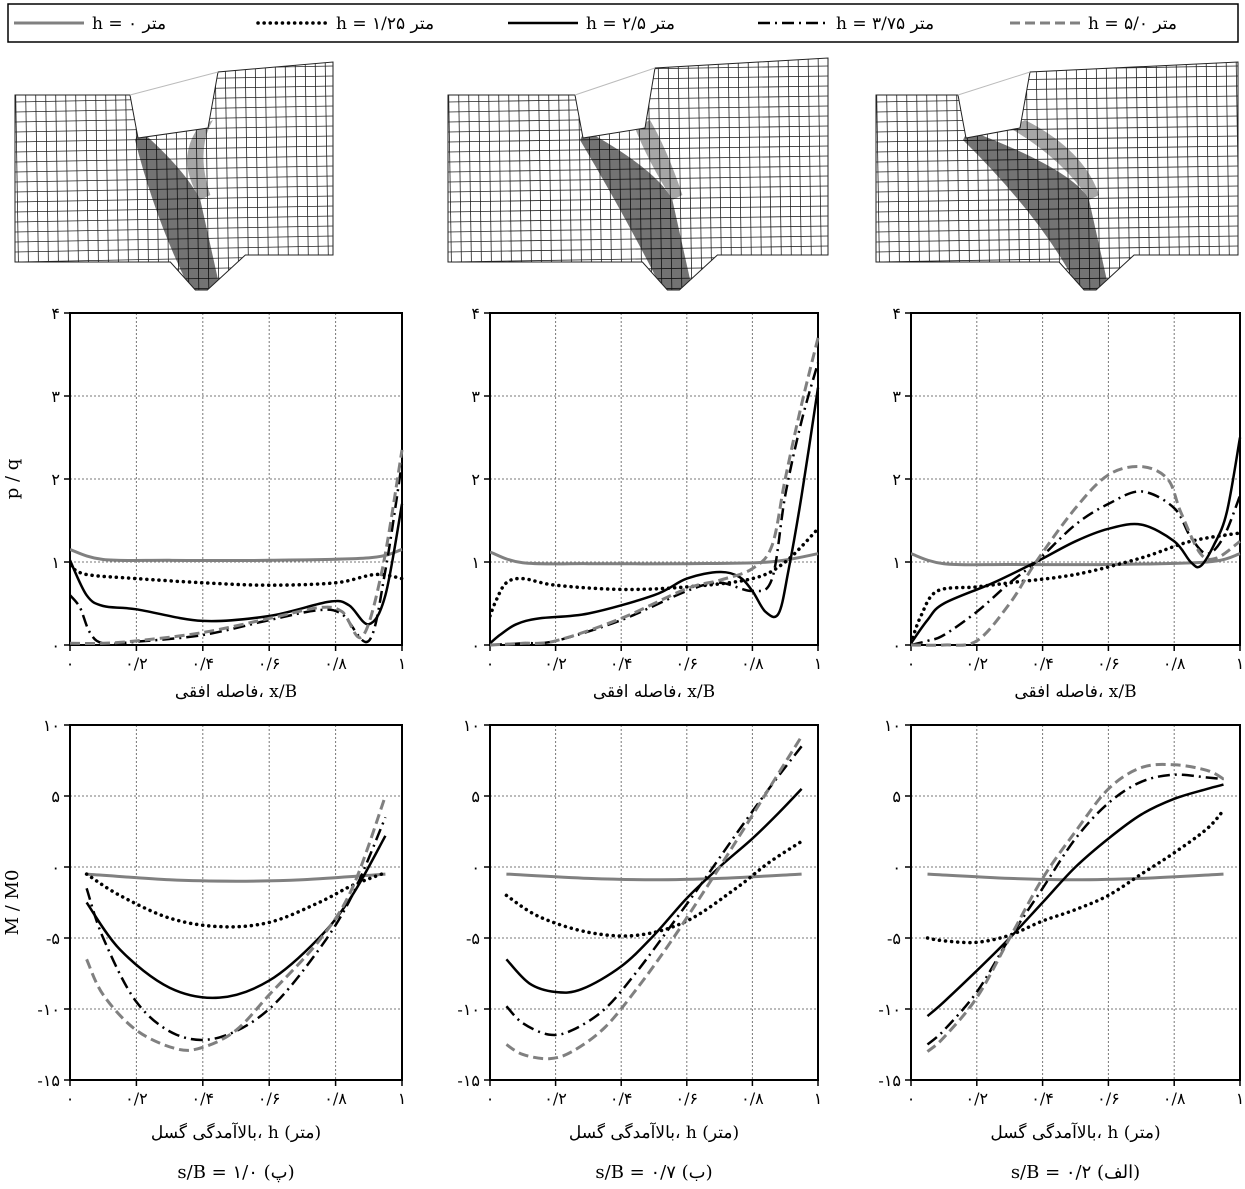 This screenshot has height=1189, width=1245. What do you see at coordinates (385, 24) in the screenshot?
I see `legend-label-1: h = ۱/۲۵ متر` at bounding box center [385, 24].